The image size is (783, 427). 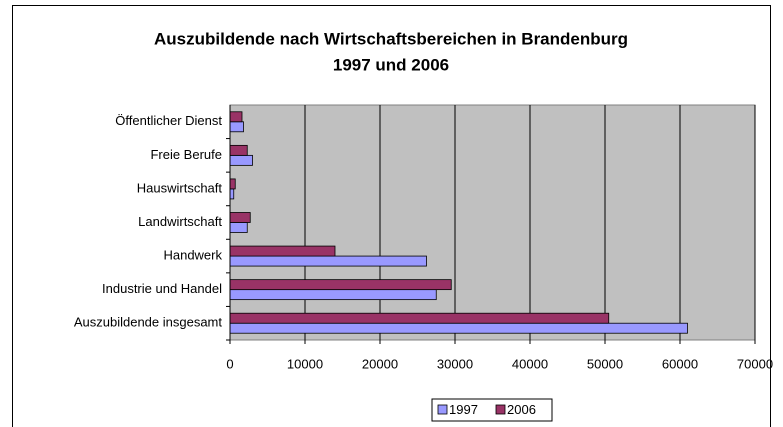 I want to click on y-tick-label: Auszubildende insgesamt, so click(x=148, y=322).